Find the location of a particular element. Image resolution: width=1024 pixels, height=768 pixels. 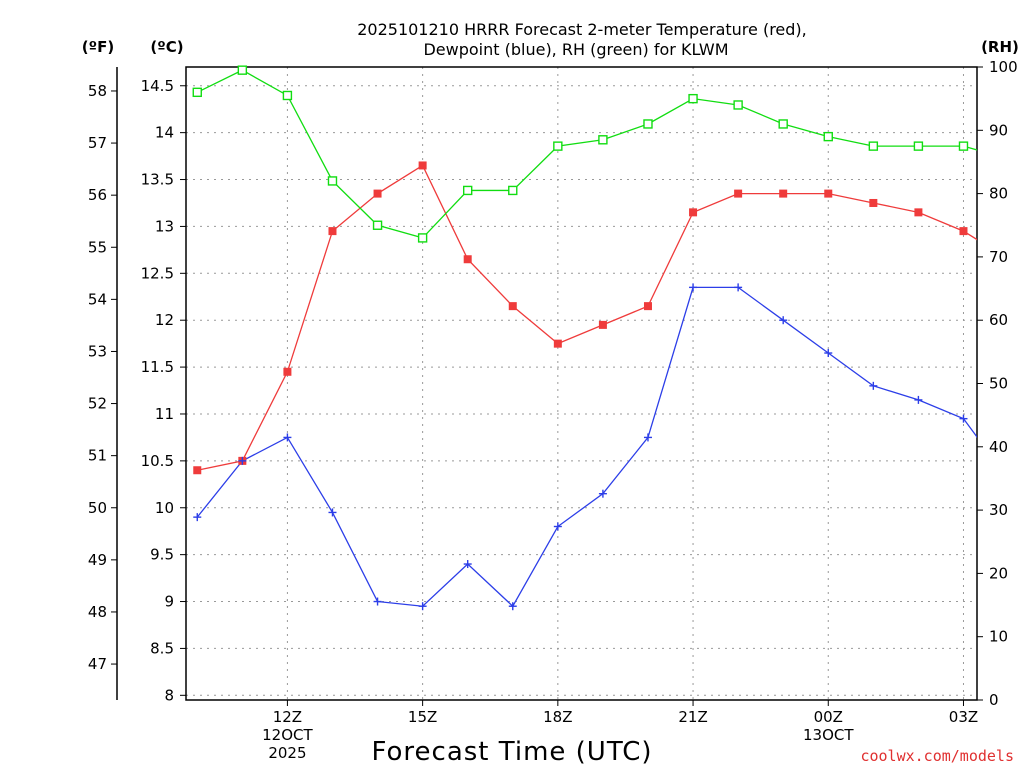

rh-tick-label: 30 is located at coordinates (998, 510).